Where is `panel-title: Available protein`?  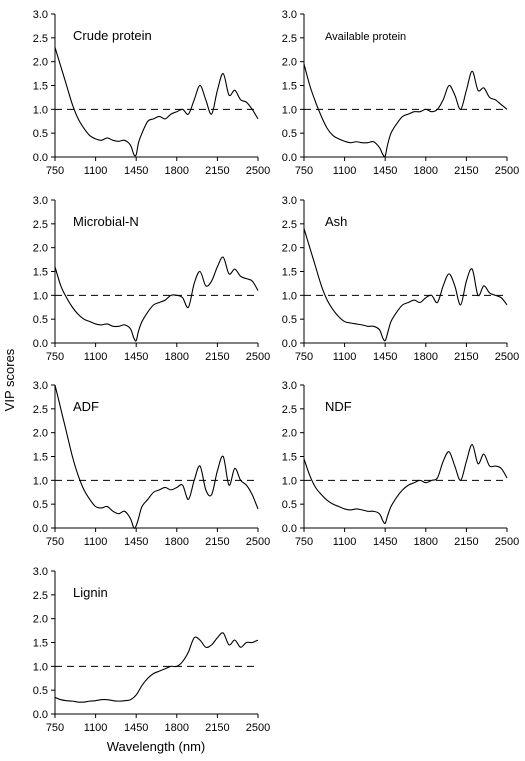
panel-title: Available protein is located at coordinates (365, 37).